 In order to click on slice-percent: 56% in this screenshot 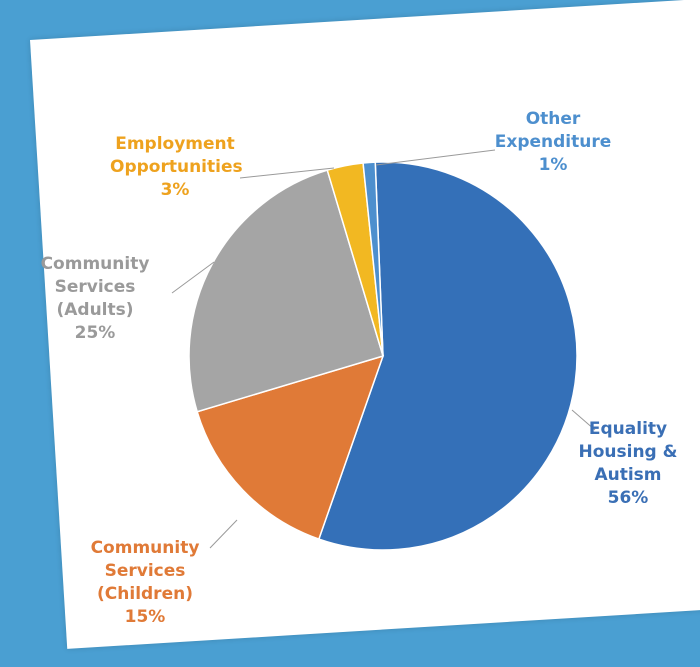, I will do `click(628, 498)`.